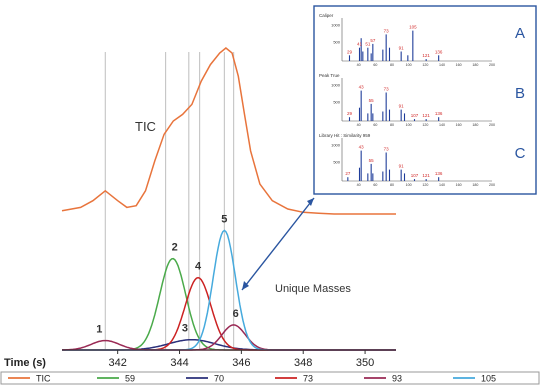 The width and height of the screenshot is (540, 385). What do you see at coordinates (167, 275) in the screenshot?
I see `peak-numbers: 1 2 3 4 5 6` at bounding box center [167, 275].